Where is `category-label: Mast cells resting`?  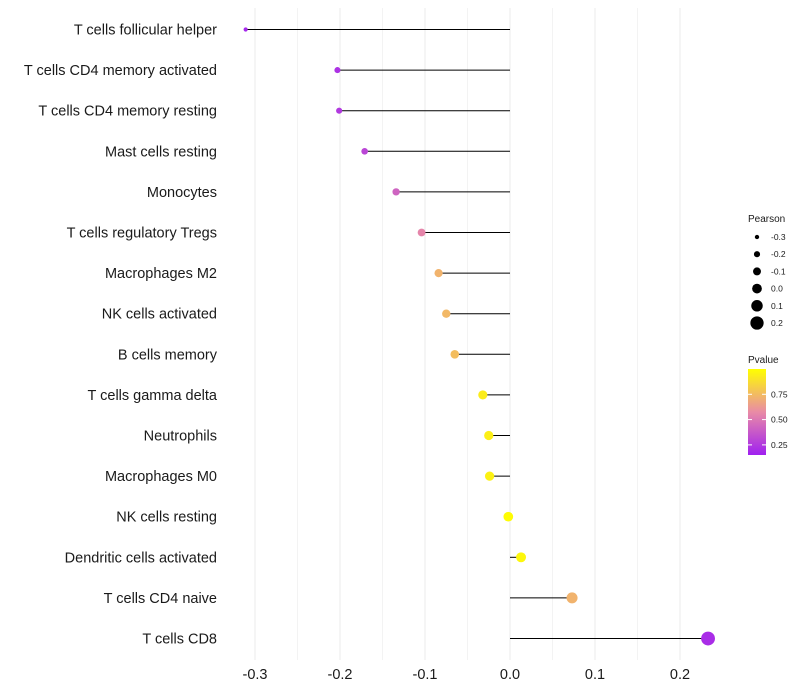 category-label: Mast cells resting is located at coordinates (161, 152).